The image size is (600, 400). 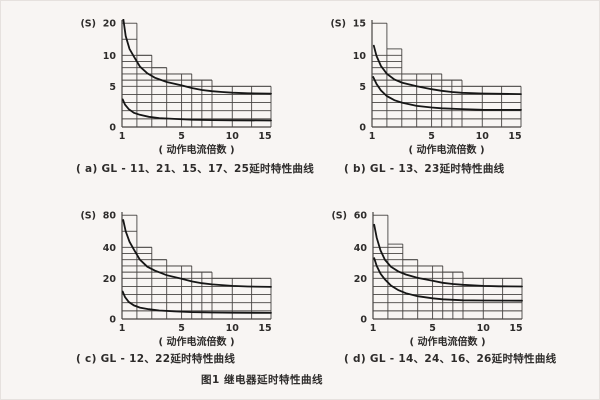 What do you see at coordinates (110, 216) in the screenshot?
I see `svg-text: 80` at bounding box center [110, 216].